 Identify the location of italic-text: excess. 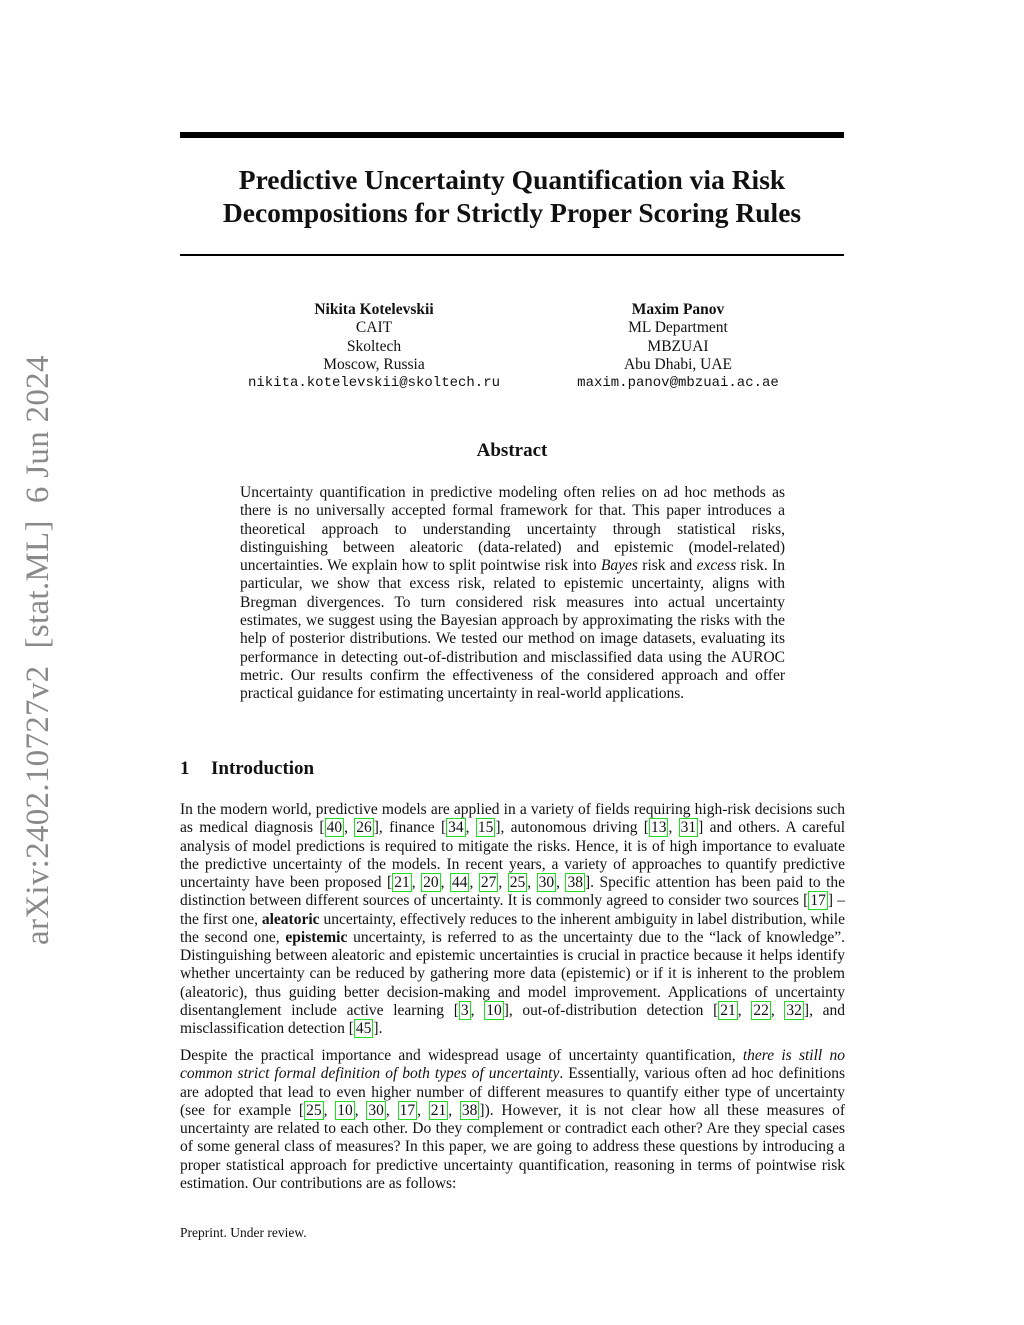
(716, 566).